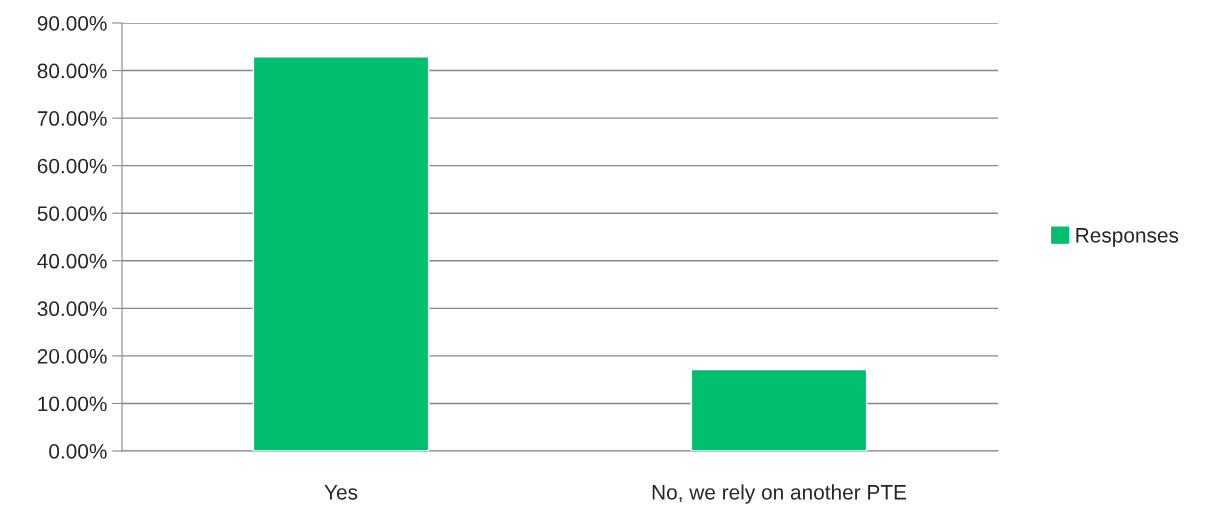 This screenshot has height=506, width=1217. I want to click on y-tick-label: 50.00%, so click(72, 213).